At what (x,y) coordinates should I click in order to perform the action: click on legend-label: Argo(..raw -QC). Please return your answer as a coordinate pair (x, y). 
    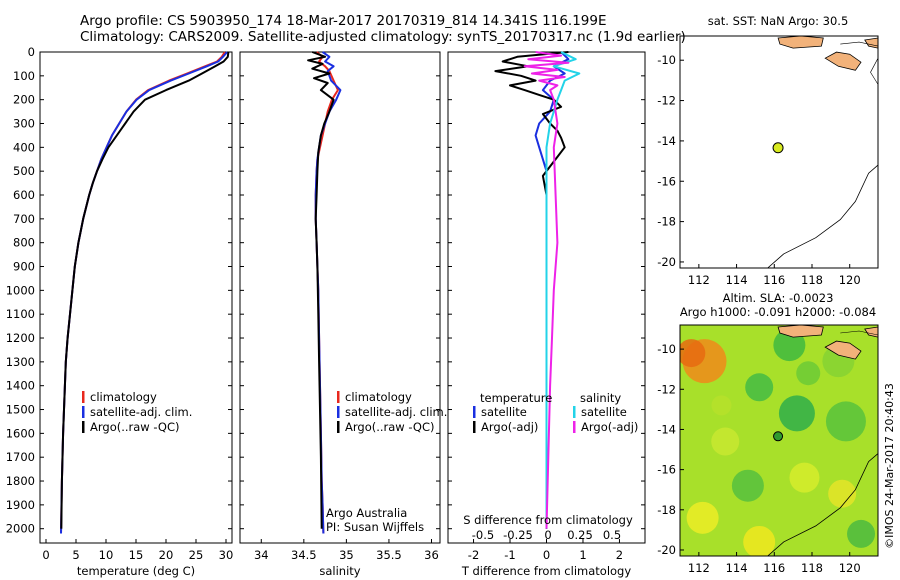
    Looking at the image, I should click on (390, 427).